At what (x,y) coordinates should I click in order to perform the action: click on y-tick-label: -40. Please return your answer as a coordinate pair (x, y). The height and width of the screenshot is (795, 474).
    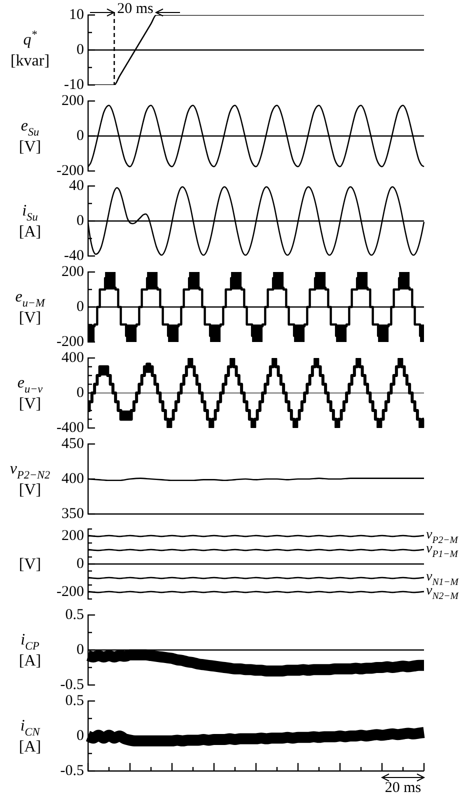
    Looking at the image, I should click on (74, 256).